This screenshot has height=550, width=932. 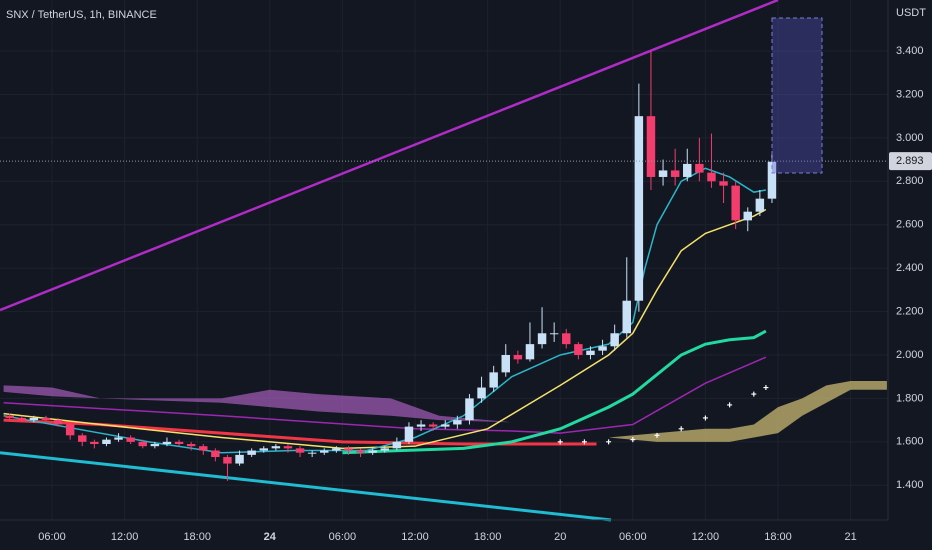 I want to click on x-tick-label: 21, so click(x=850, y=537).